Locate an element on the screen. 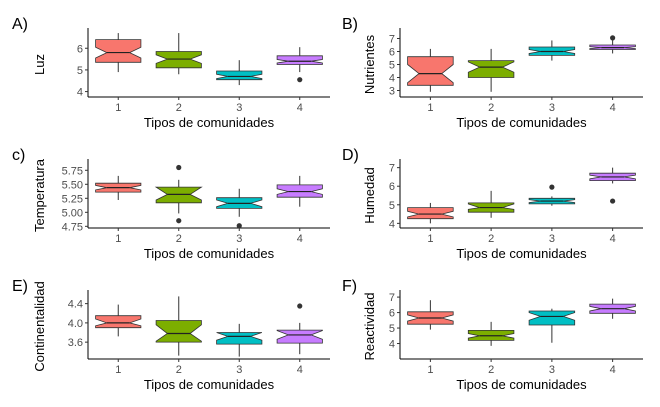 The width and height of the screenshot is (660, 407). panel-6-x-tick-label: 1 is located at coordinates (430, 370).